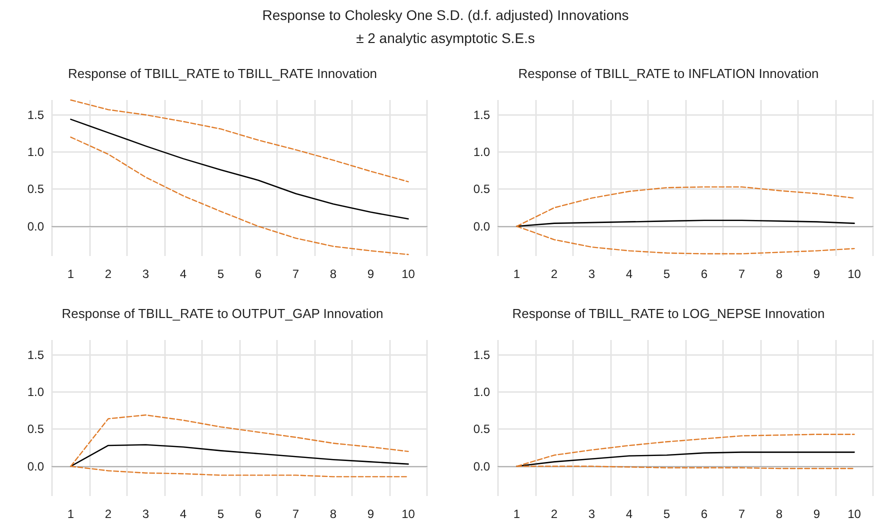 The width and height of the screenshot is (891, 530). Describe the element at coordinates (668, 73) in the screenshot. I see `chart-title: Response of TBILL_RATE to INFLATION Innovation` at that location.